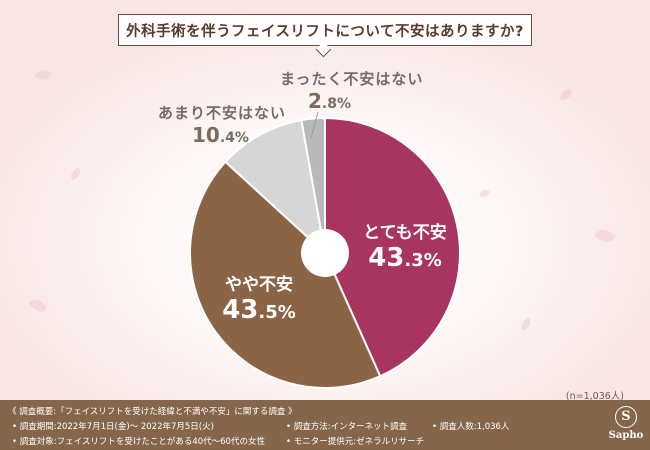  I want to click on chart-title-box: 外科手術を伴うフェイスリフトについて不安はありますか?, so click(325, 30).